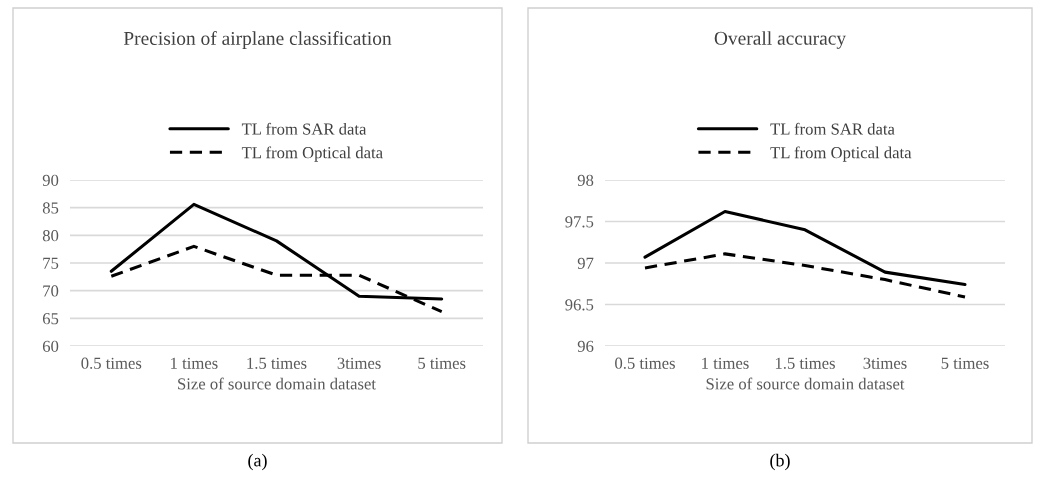 The image size is (1040, 482). What do you see at coordinates (50, 208) in the screenshot?
I see `y-tick-label: 85` at bounding box center [50, 208].